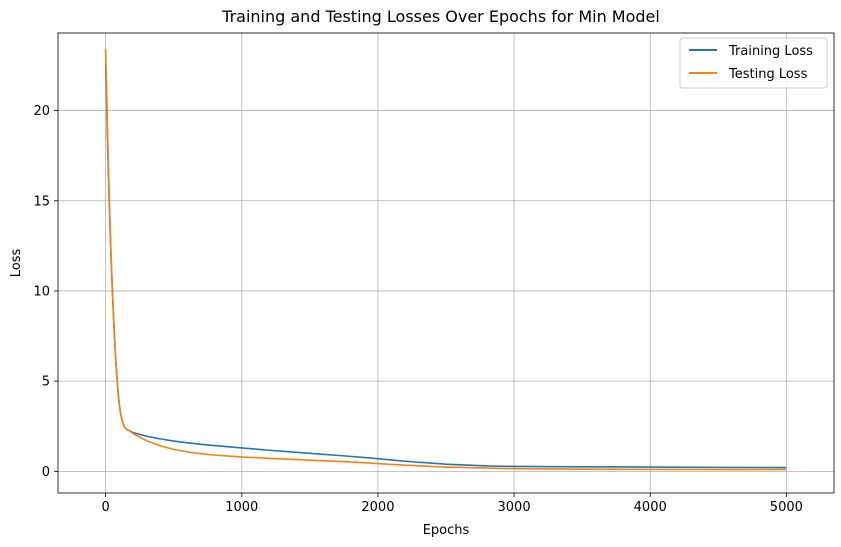 The width and height of the screenshot is (841, 547). What do you see at coordinates (16, 263) in the screenshot?
I see `y-axis-label: Loss` at bounding box center [16, 263].